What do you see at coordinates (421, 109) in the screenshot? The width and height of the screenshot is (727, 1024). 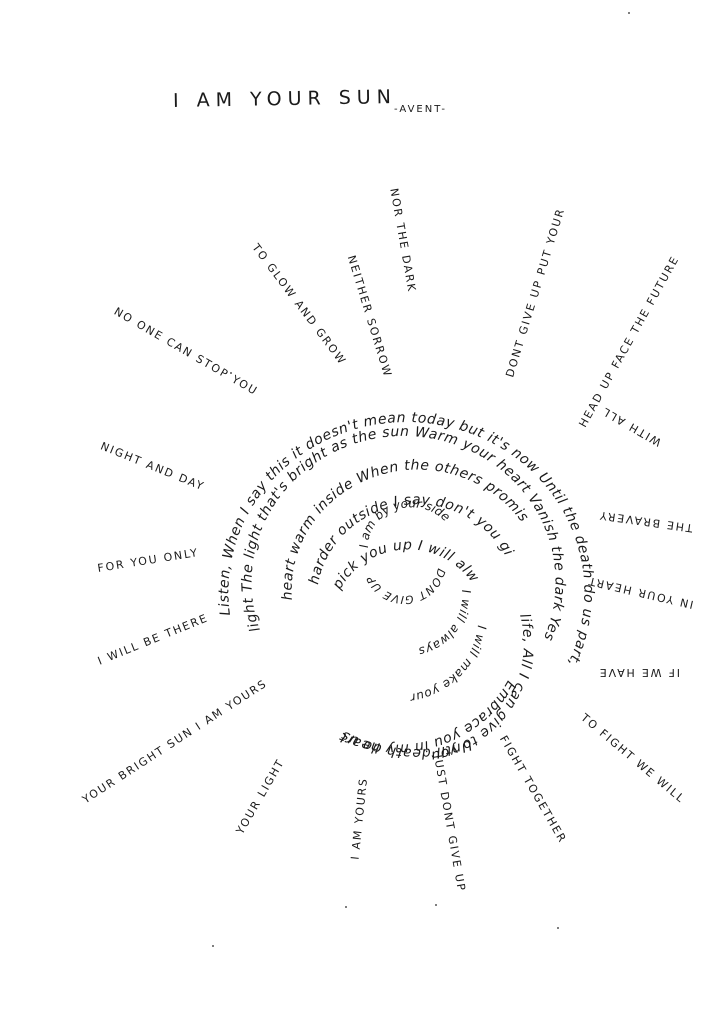 I see `author-signature: -AVENT-` at bounding box center [421, 109].